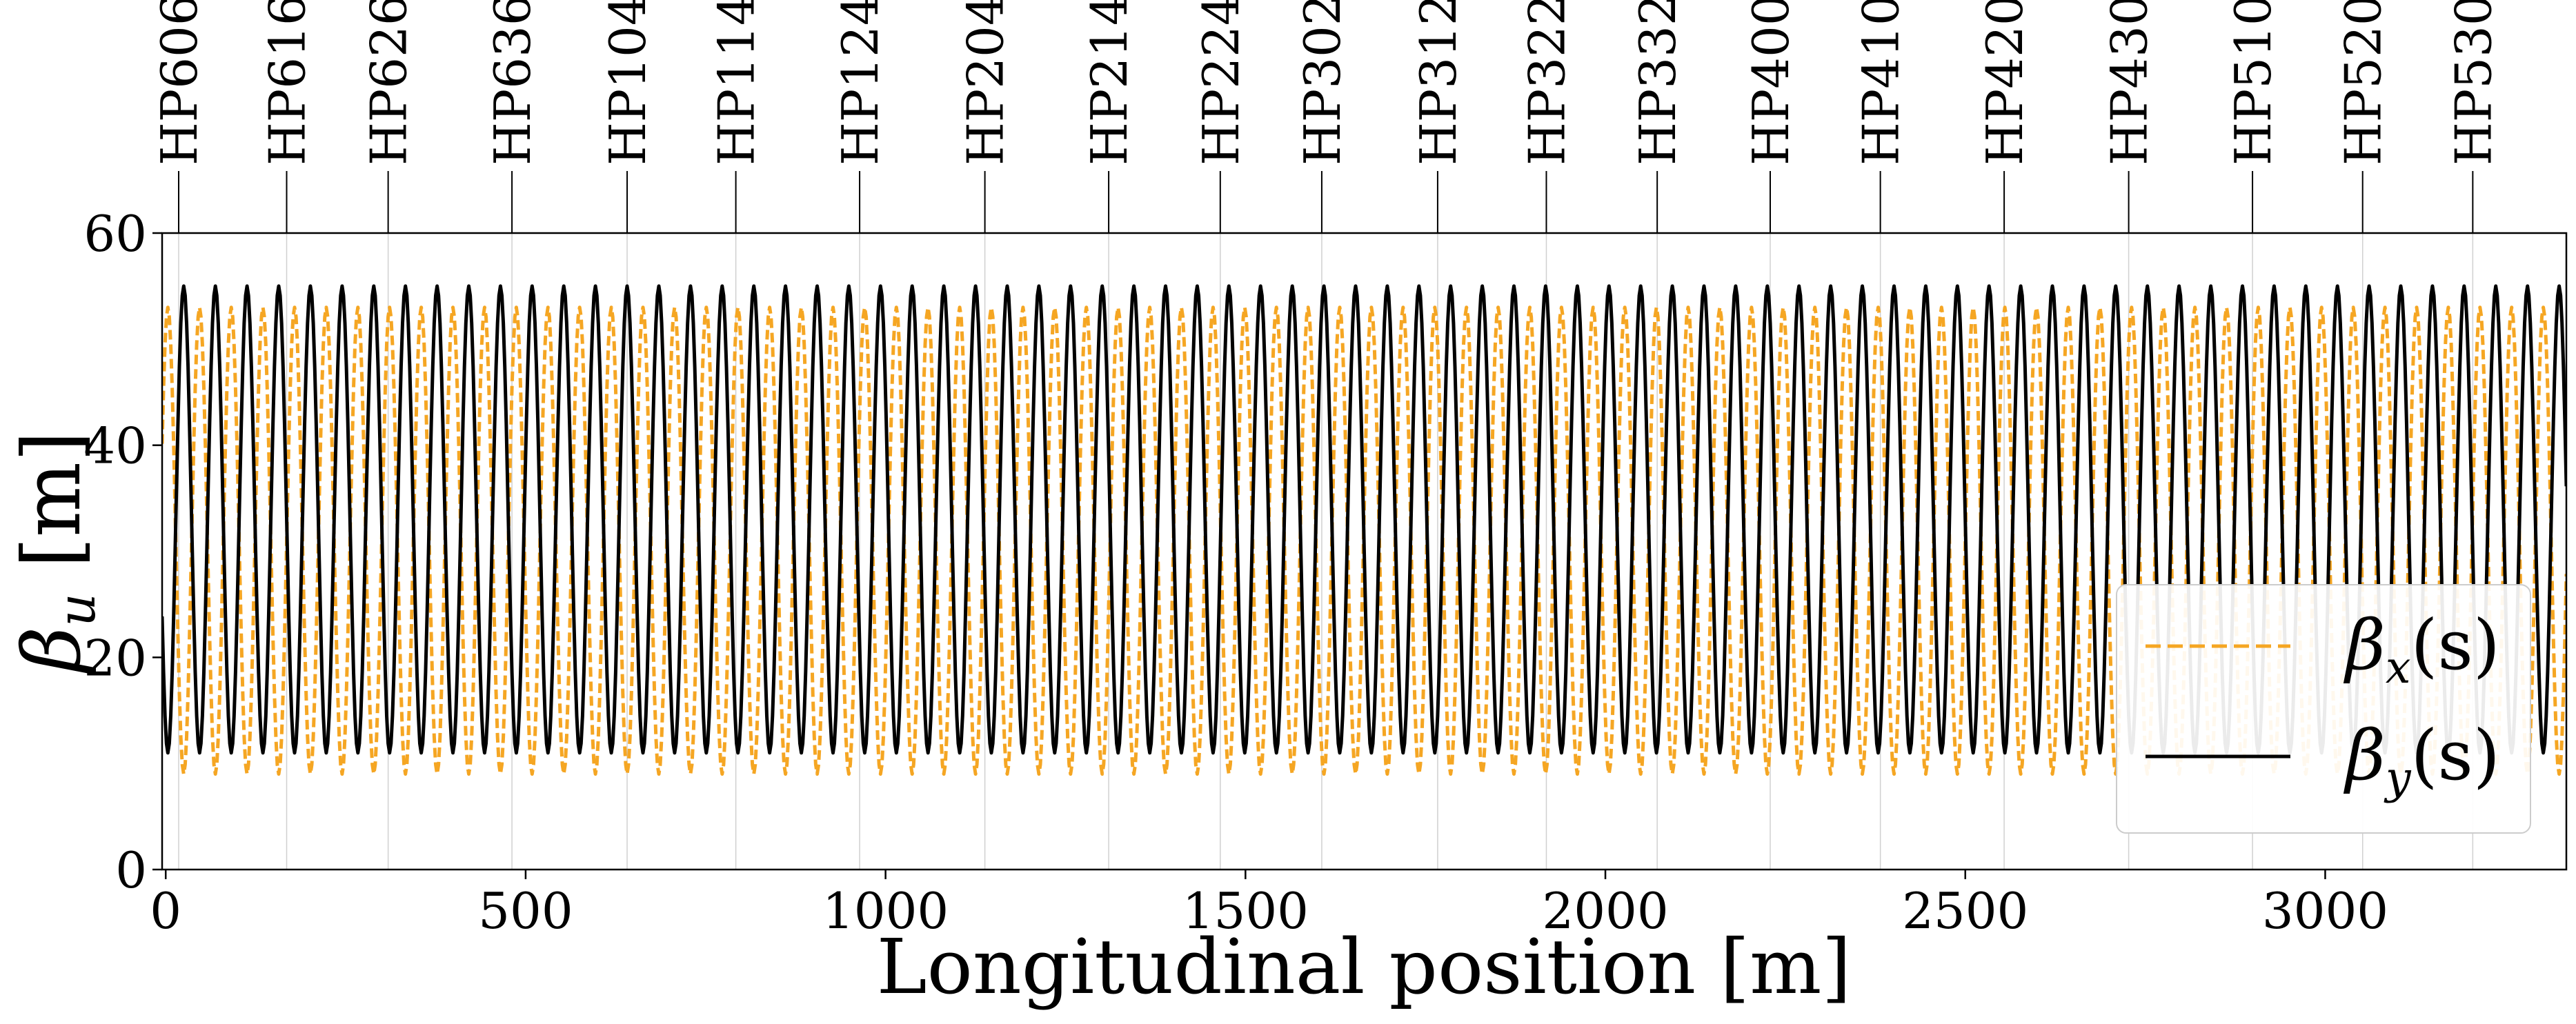  Describe the element at coordinates (1771, 82) in the screenshot. I see `marker-label: HP400` at that location.